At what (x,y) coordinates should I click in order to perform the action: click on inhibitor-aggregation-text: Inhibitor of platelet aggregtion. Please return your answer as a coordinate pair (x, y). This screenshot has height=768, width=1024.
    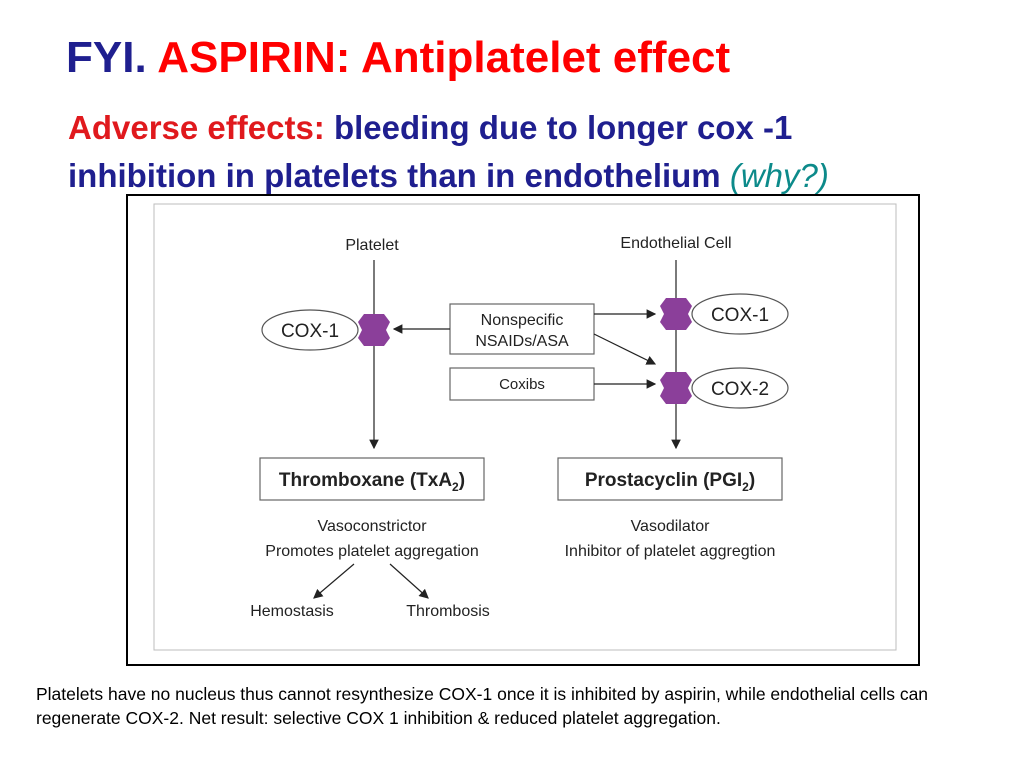
    Looking at the image, I should click on (670, 551).